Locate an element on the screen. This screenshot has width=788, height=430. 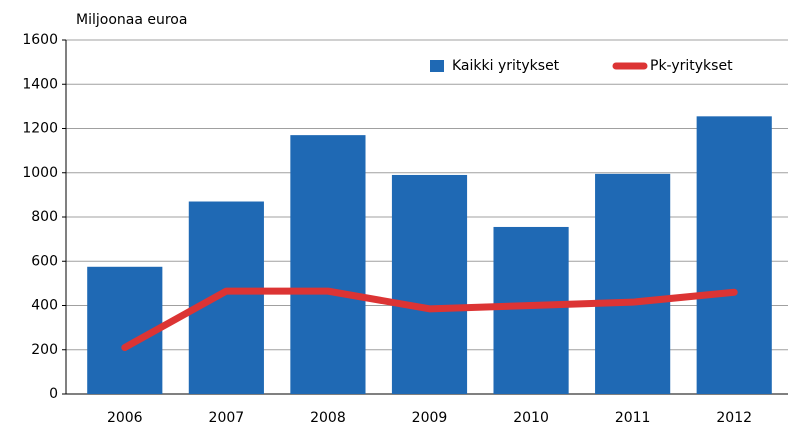
x-tick-label: 2008 is located at coordinates (328, 418).